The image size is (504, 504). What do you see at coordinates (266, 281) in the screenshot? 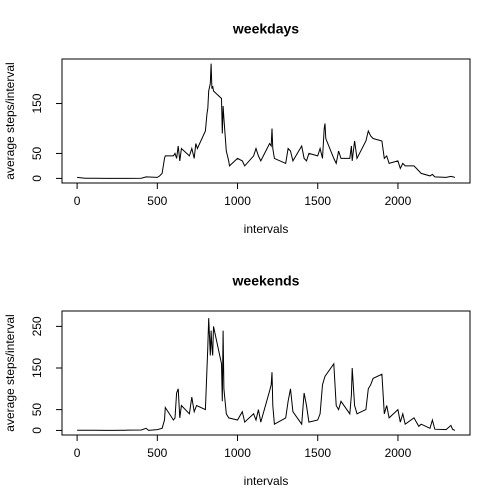
I see `chart-title: weekends` at bounding box center [266, 281].